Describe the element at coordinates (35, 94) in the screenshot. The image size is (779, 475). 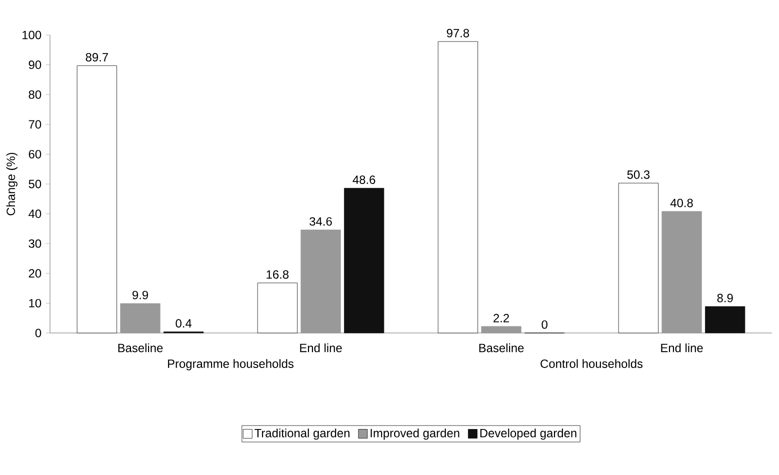
I see `y-tick-label: 80` at that location.